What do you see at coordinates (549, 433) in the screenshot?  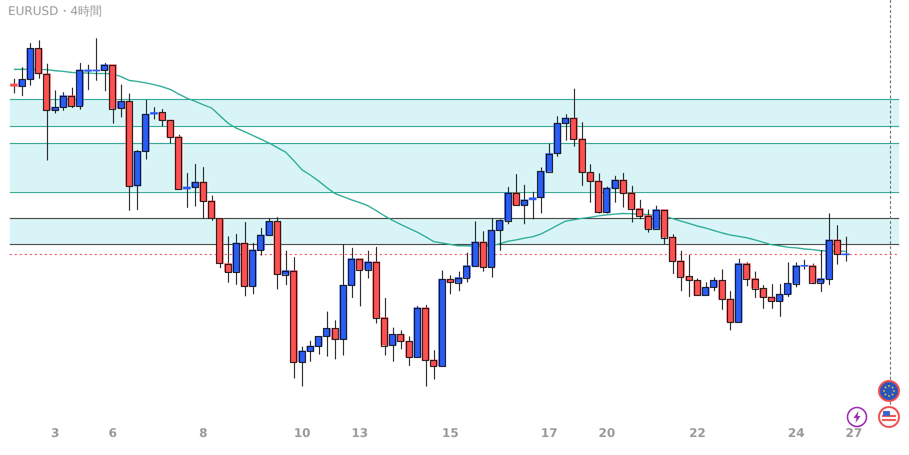 I see `x-tick-label: 17` at bounding box center [549, 433].